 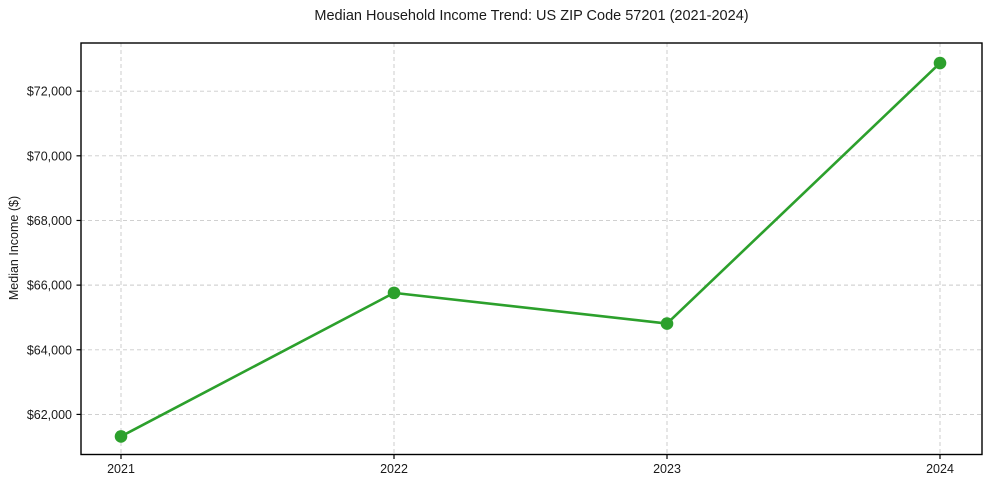 I want to click on y-tick-label: $68,000, so click(x=49, y=221).